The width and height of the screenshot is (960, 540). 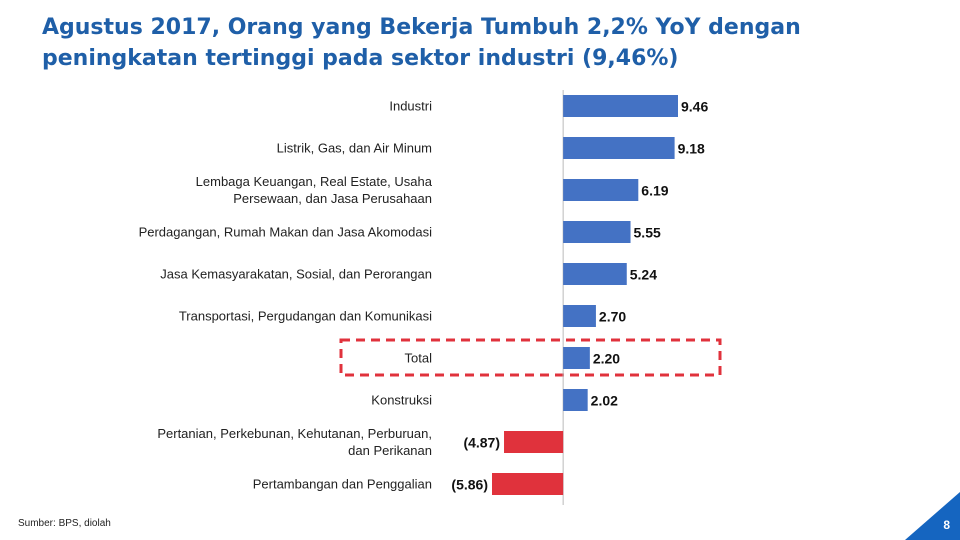 What do you see at coordinates (691, 149) in the screenshot?
I see `value-label: 9.18` at bounding box center [691, 149].